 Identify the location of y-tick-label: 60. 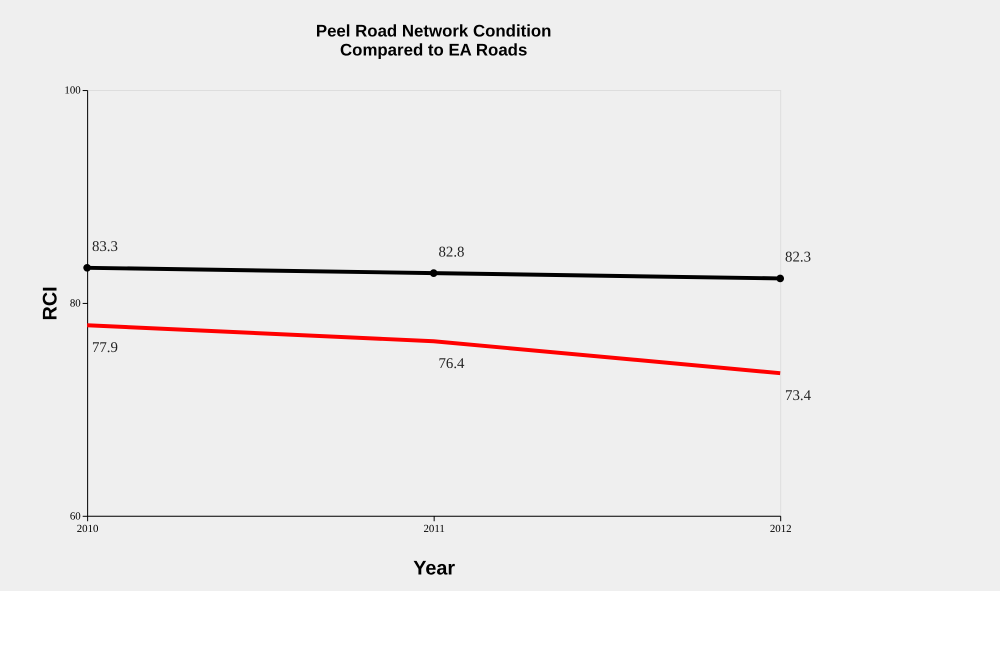
(76, 516).